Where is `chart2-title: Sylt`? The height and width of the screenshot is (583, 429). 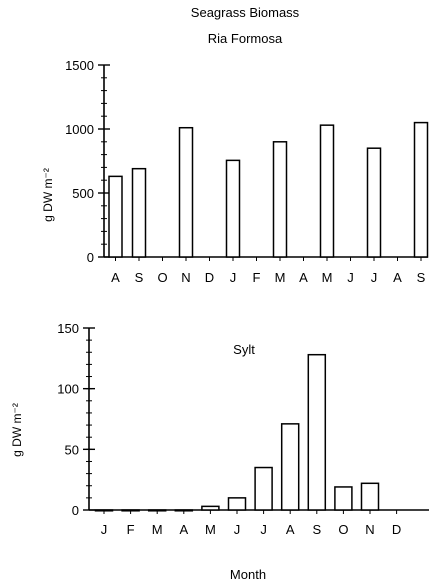 chart2-title: Sylt is located at coordinates (244, 349).